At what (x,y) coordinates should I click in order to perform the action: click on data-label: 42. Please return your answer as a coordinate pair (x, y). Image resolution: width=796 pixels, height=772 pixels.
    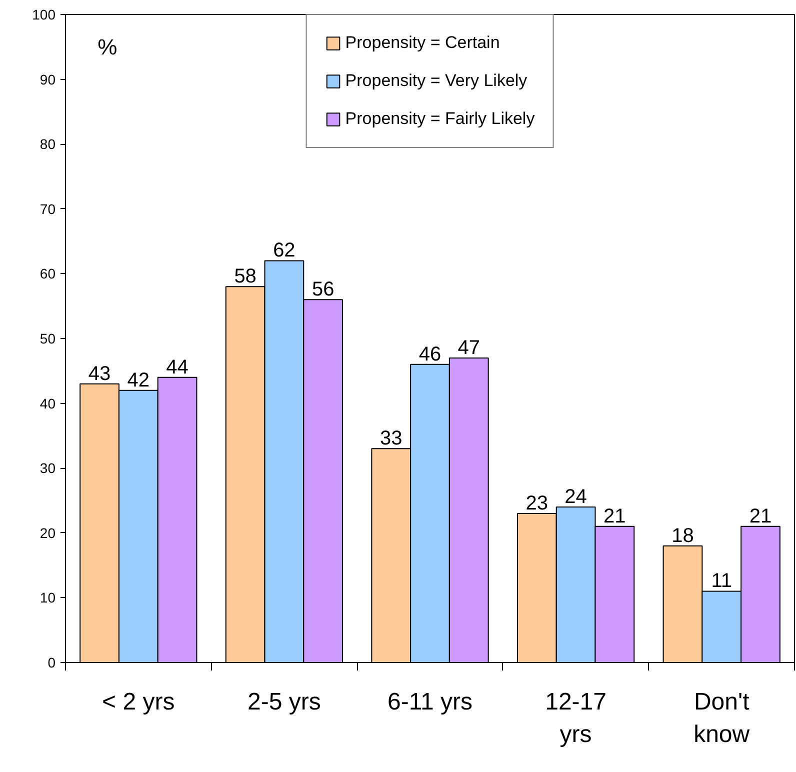
    Looking at the image, I should click on (138, 380).